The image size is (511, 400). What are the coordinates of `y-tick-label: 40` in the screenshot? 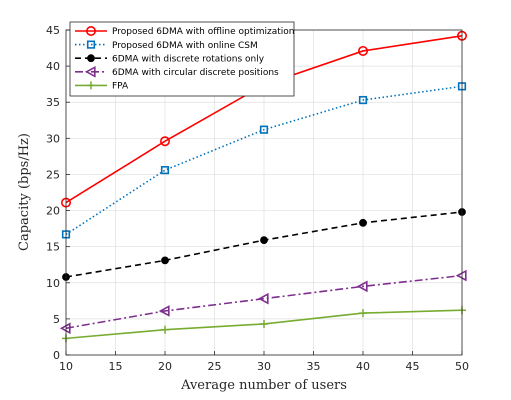 It's located at (53, 66).